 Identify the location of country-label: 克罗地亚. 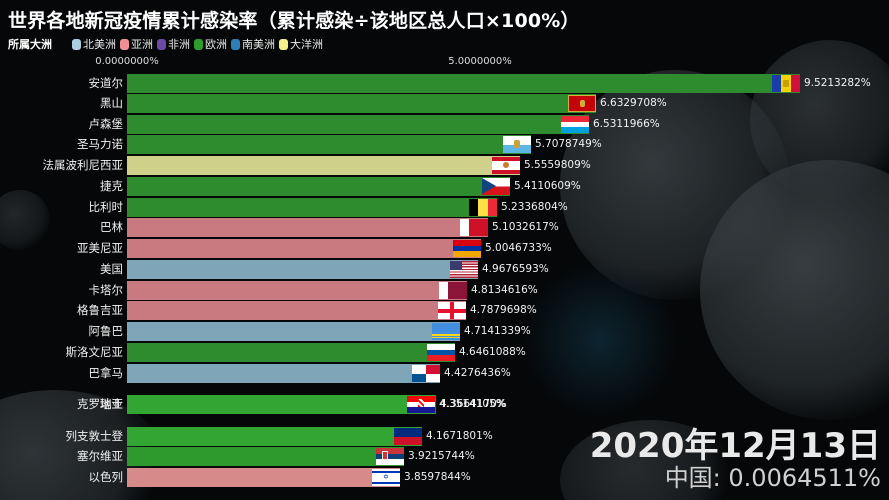
(100, 404).